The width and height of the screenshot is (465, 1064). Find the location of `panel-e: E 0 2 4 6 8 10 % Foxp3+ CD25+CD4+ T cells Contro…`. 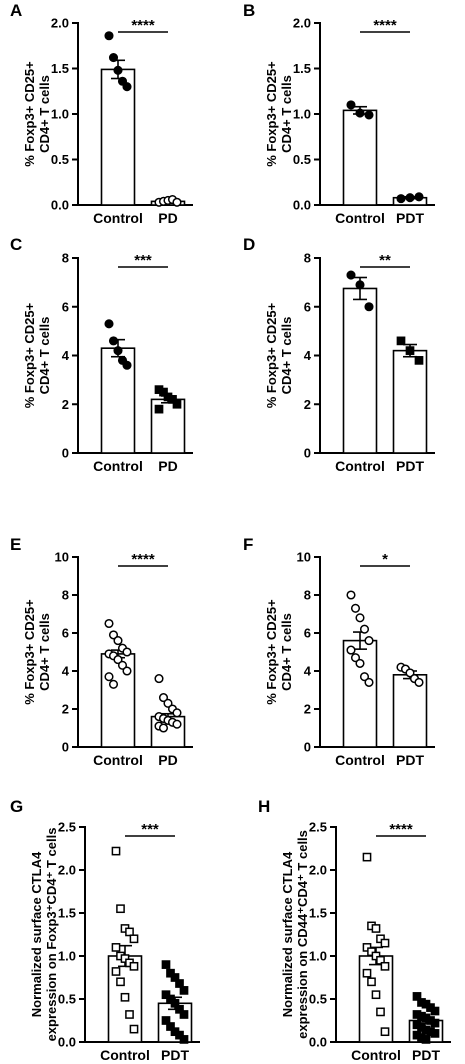

panel-e: E 0 2 4 6 8 10 % Foxp3+ CD25+CD4+ T cells Contro… is located at coordinates (101, 651).